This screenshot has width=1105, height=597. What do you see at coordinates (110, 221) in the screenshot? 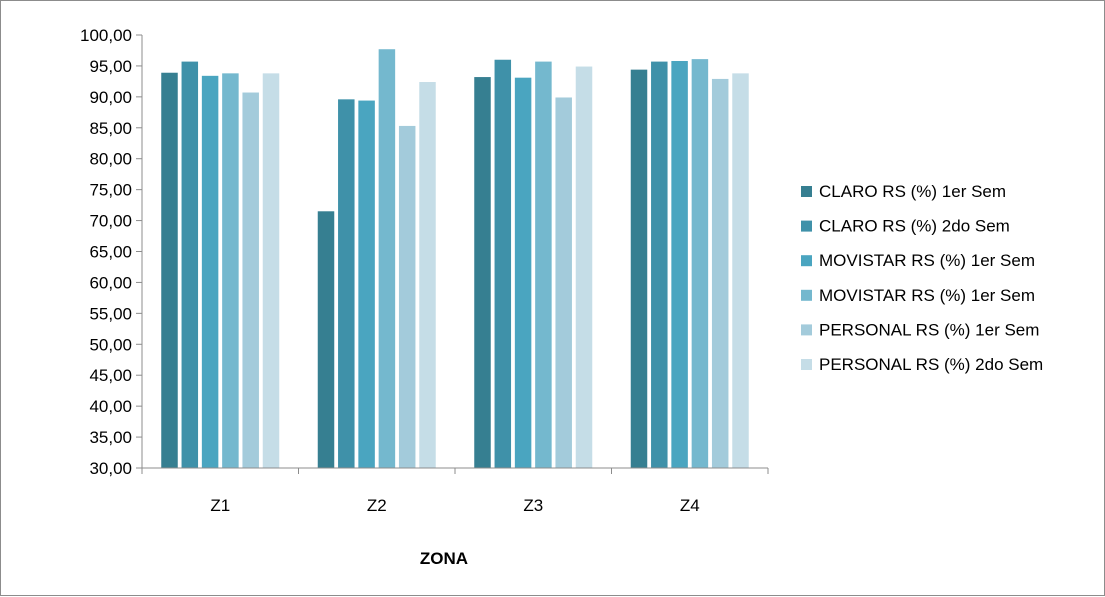
I see `y-tick-label: 70,00` at bounding box center [110, 221].